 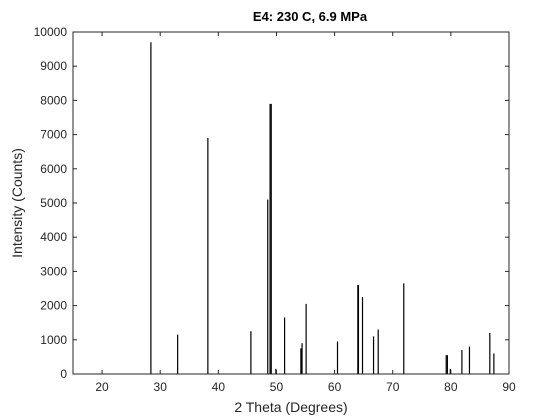 I want to click on y-tick-label: 4000, so click(x=53, y=237).